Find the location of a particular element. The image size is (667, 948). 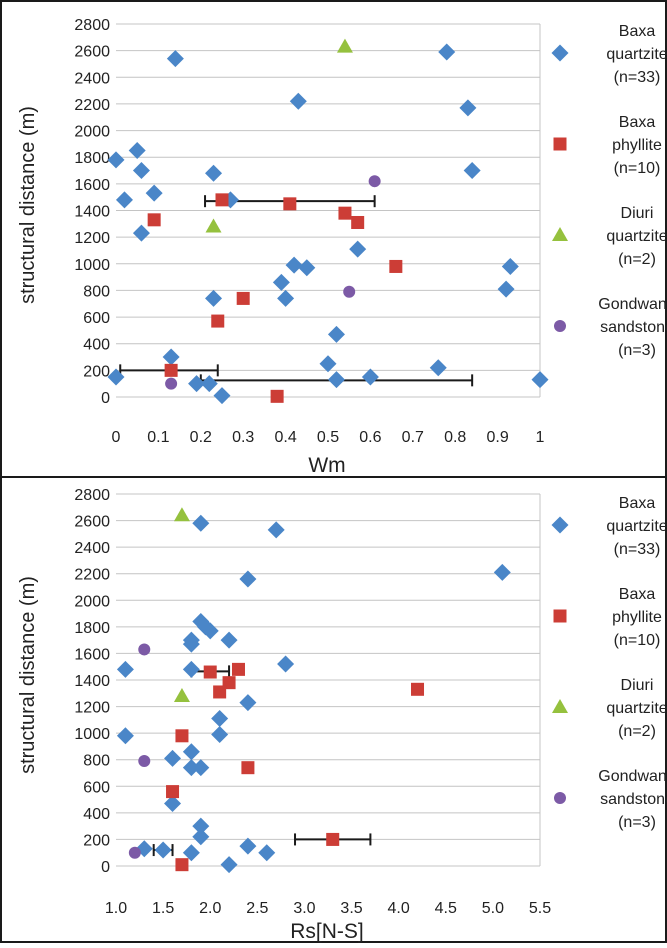

x-tick-label: 0.8 is located at coordinates (455, 437).